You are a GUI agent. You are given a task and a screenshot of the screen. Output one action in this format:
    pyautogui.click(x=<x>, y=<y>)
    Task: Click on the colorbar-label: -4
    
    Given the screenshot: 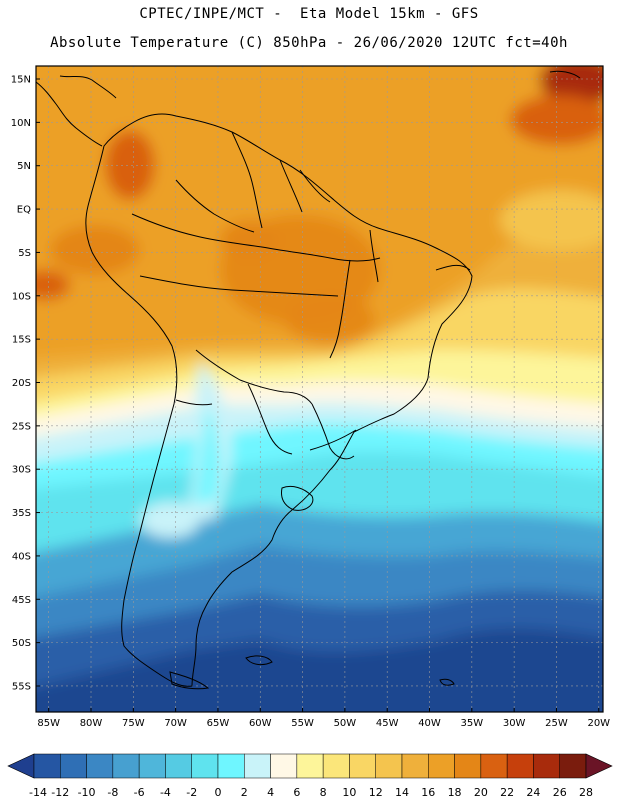 What is the action you would take?
    pyautogui.click(x=165, y=792)
    